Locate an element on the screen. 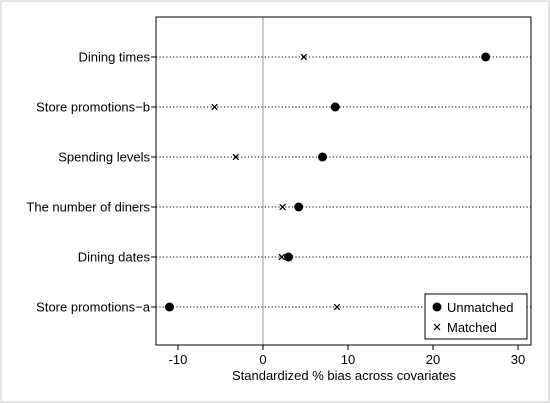 Image resolution: width=550 pixels, height=403 pixels. y-tick-label: Dining dates is located at coordinates (114, 257).